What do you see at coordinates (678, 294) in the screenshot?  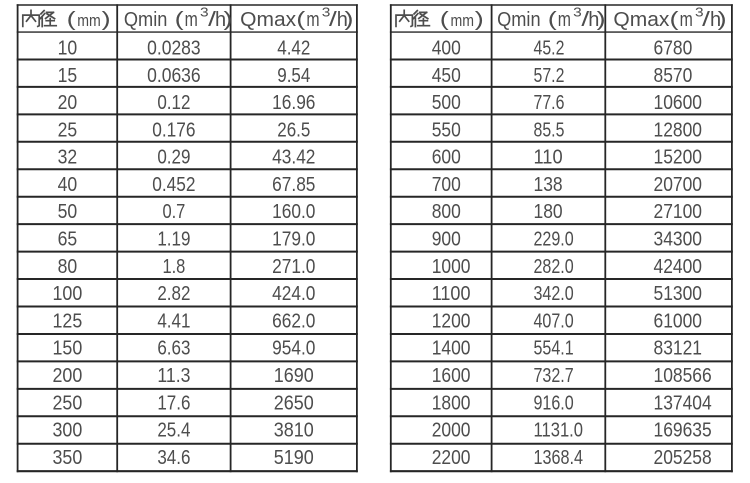 I see `svg-text: 51300` at bounding box center [678, 294].